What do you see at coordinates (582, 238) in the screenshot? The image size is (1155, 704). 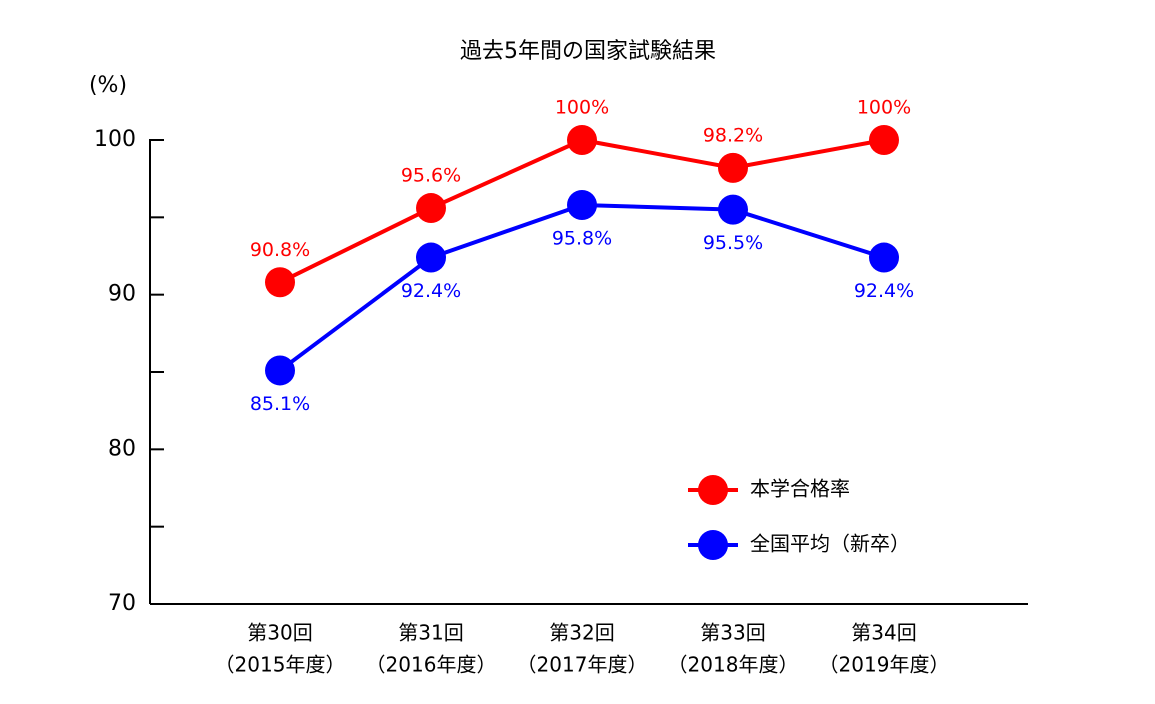 I see `data-label: 95.8%` at bounding box center [582, 238].